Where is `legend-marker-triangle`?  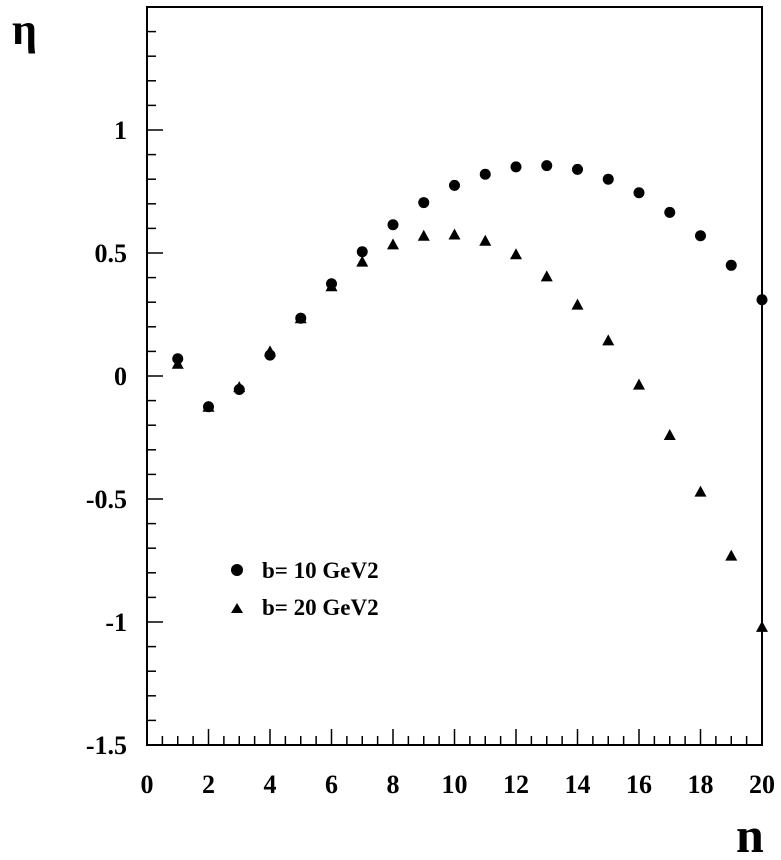 legend-marker-triangle is located at coordinates (237, 608).